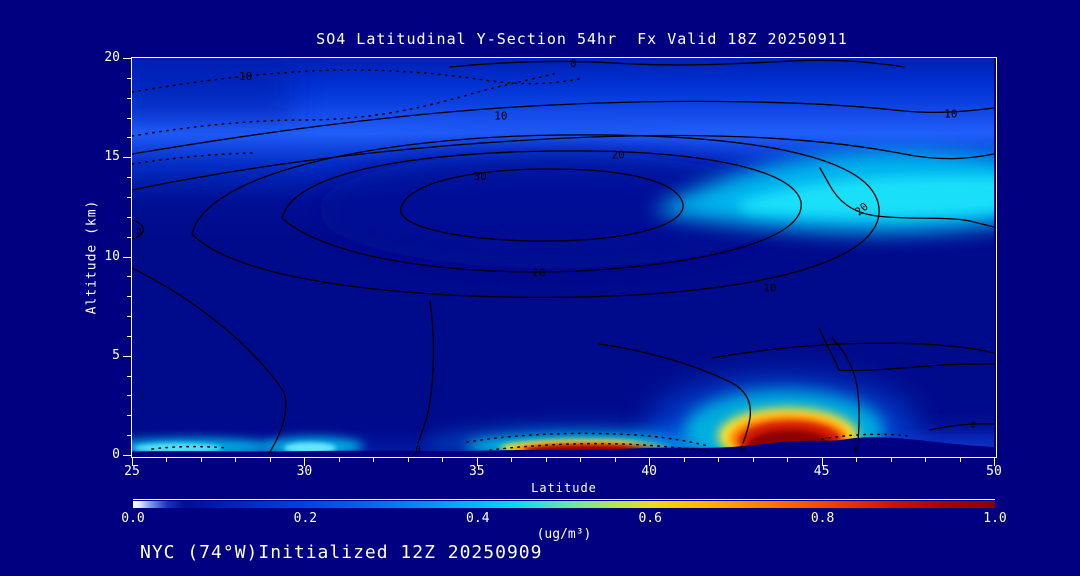 This screenshot has width=1080, height=576. Describe the element at coordinates (103, 256) in the screenshot. I see `y-axis-tick-labels: 0 5 10 15 20` at that location.